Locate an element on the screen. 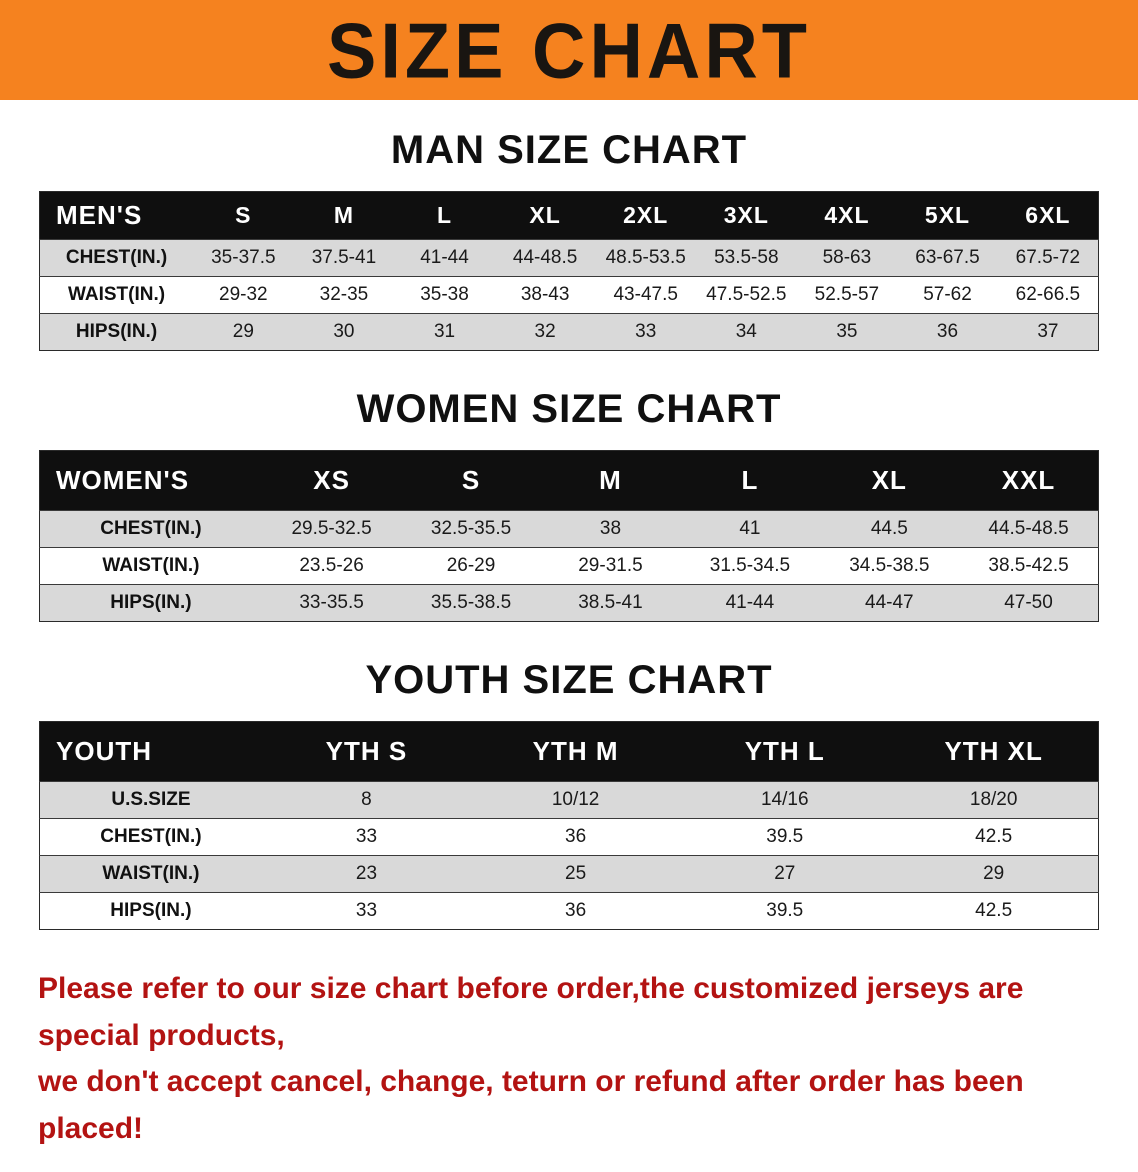 Image resolution: width=1138 pixels, height=1172 pixels. size-value: 29.5-32.5 is located at coordinates (331, 528).